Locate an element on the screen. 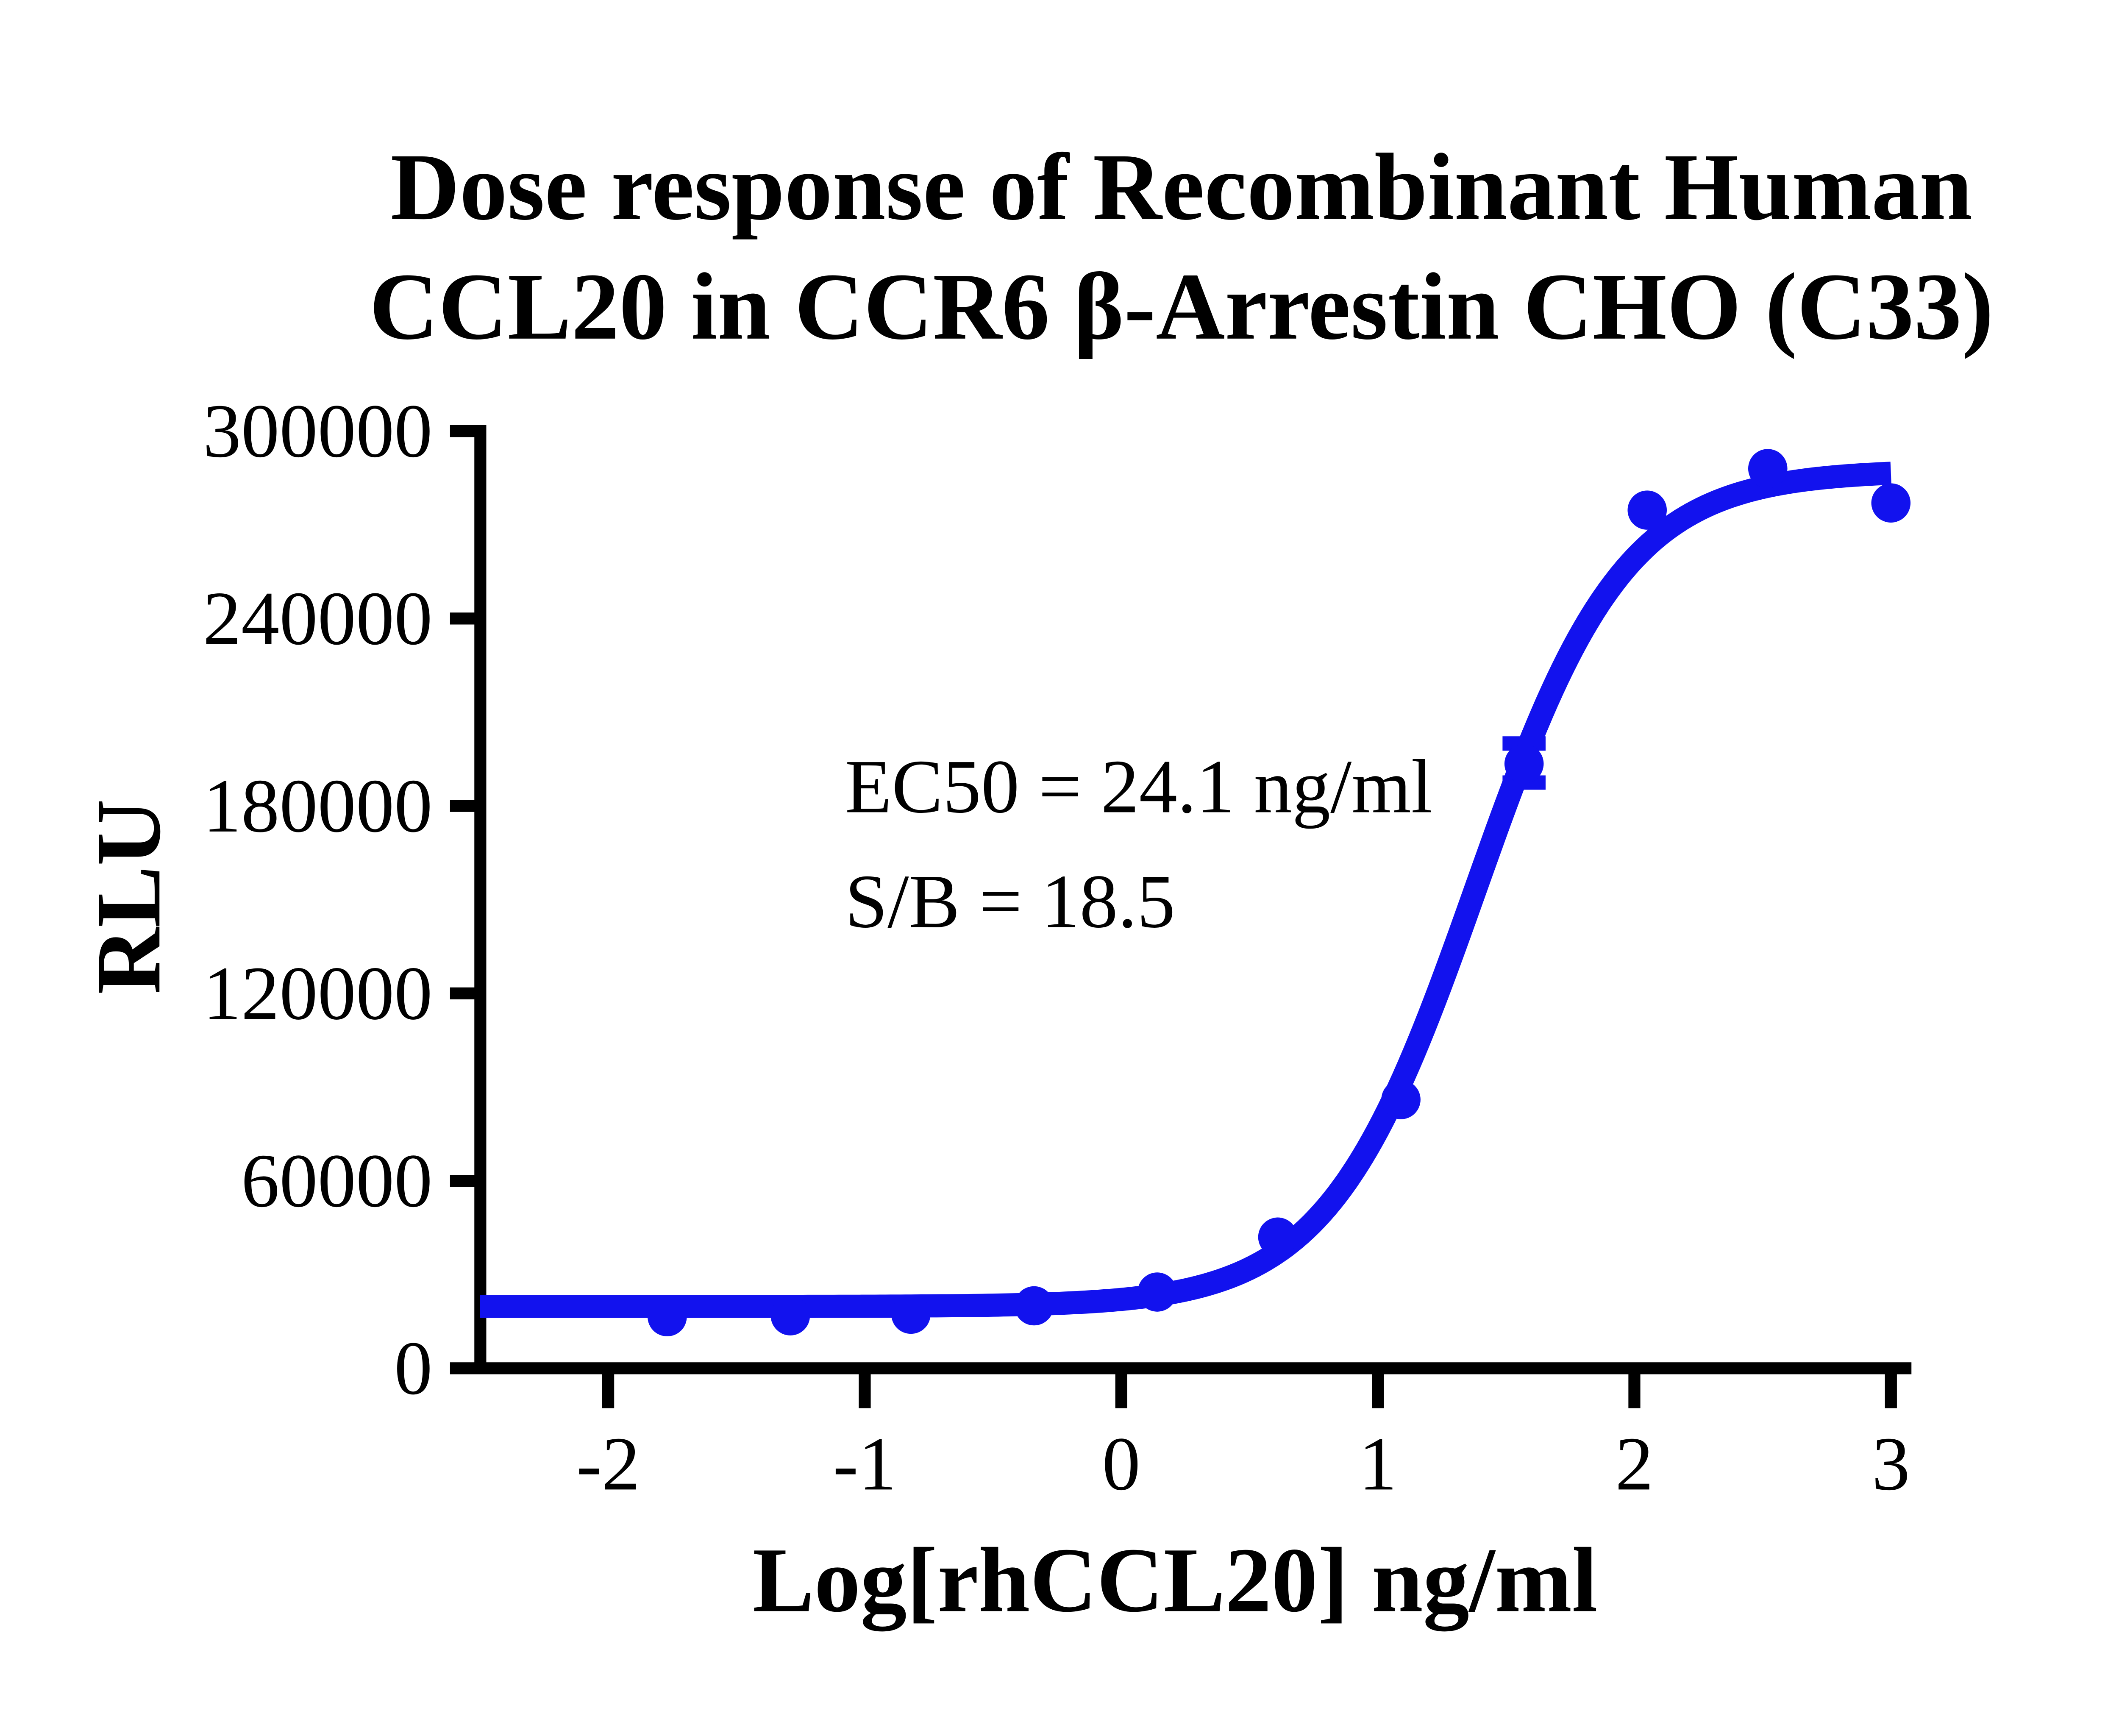  y-axis-label: RLU is located at coordinates (129, 896).